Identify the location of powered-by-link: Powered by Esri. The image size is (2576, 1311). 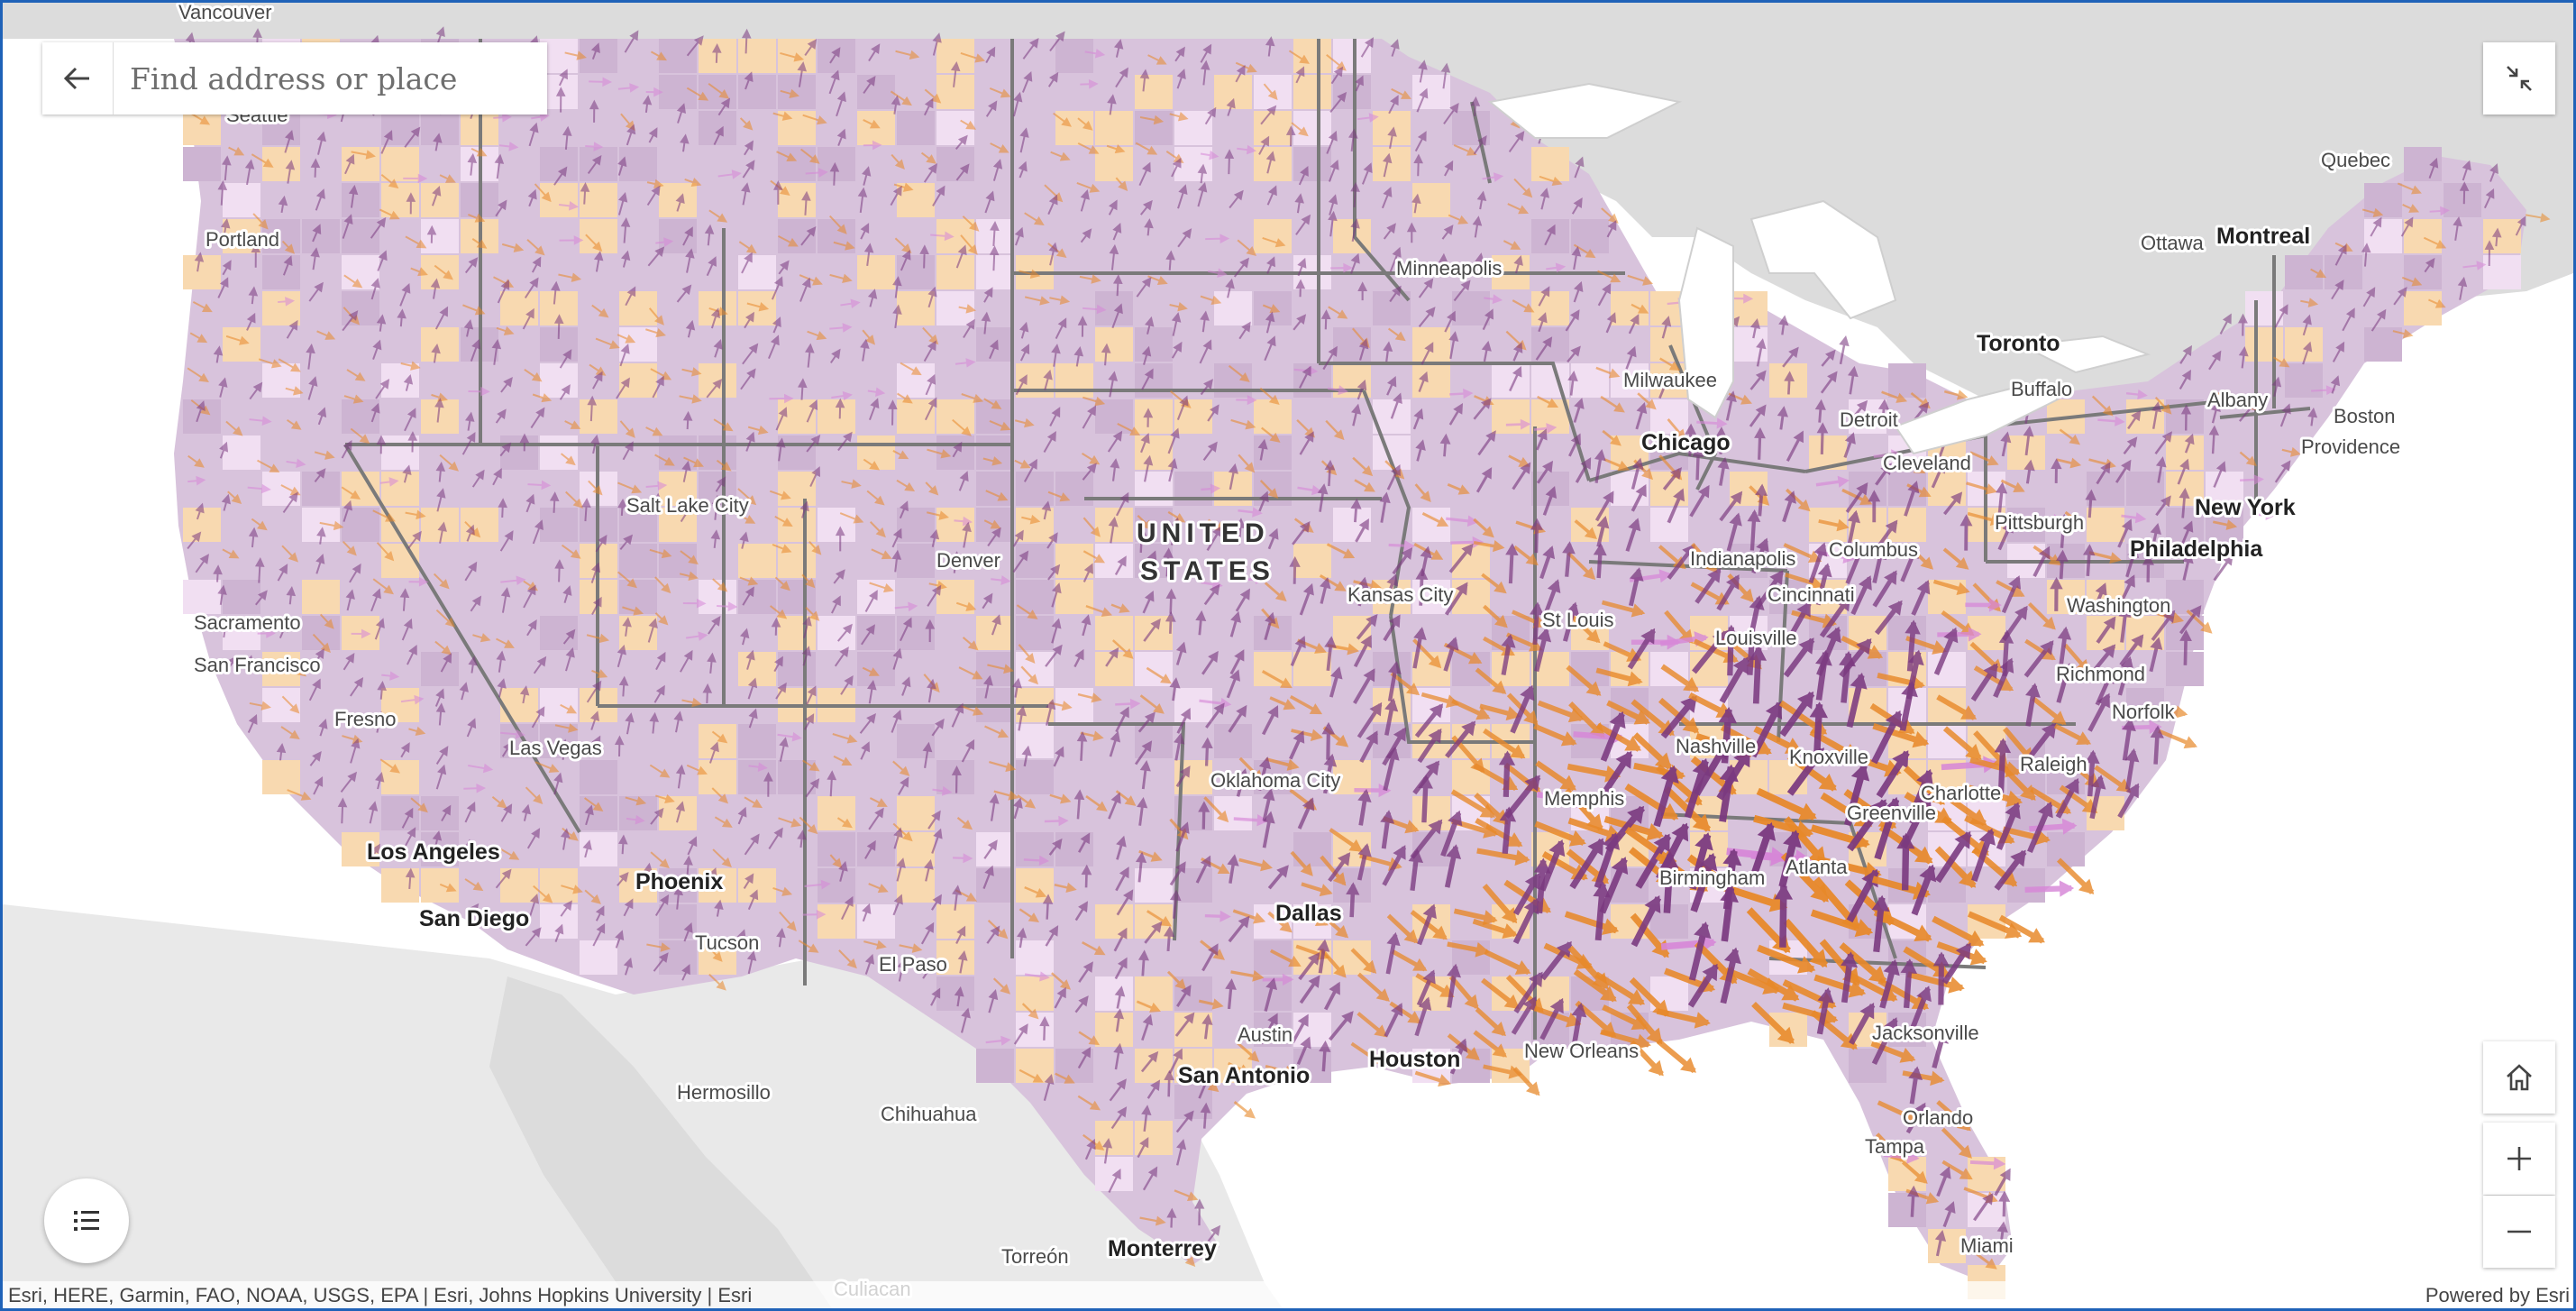
(2497, 1295).